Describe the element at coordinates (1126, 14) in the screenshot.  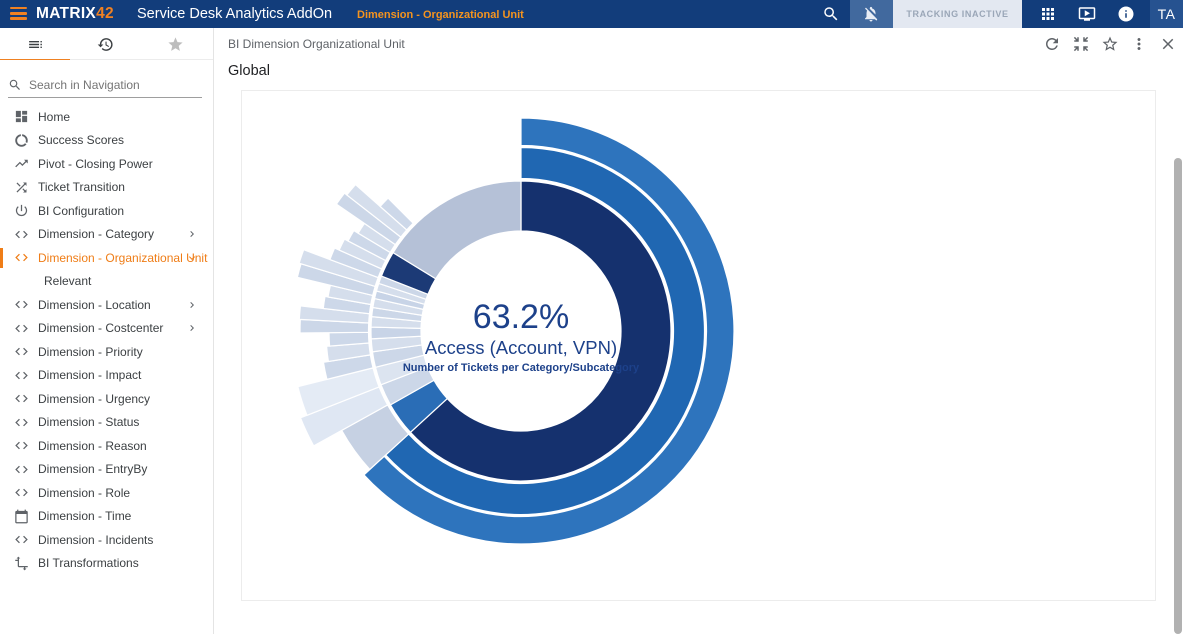
I see `info-icon` at that location.